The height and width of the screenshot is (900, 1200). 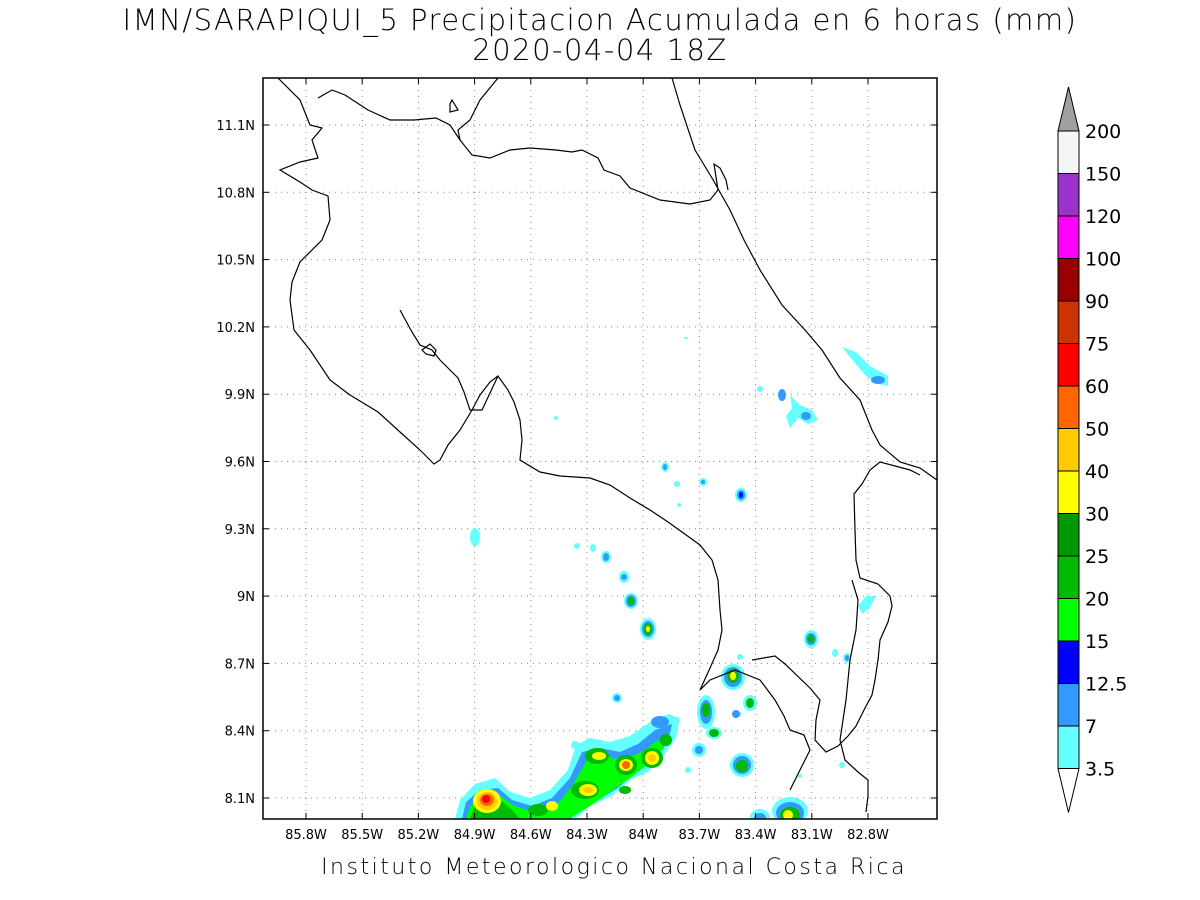 I want to click on nicaragua-costa-rica-border, so click(x=523, y=147).